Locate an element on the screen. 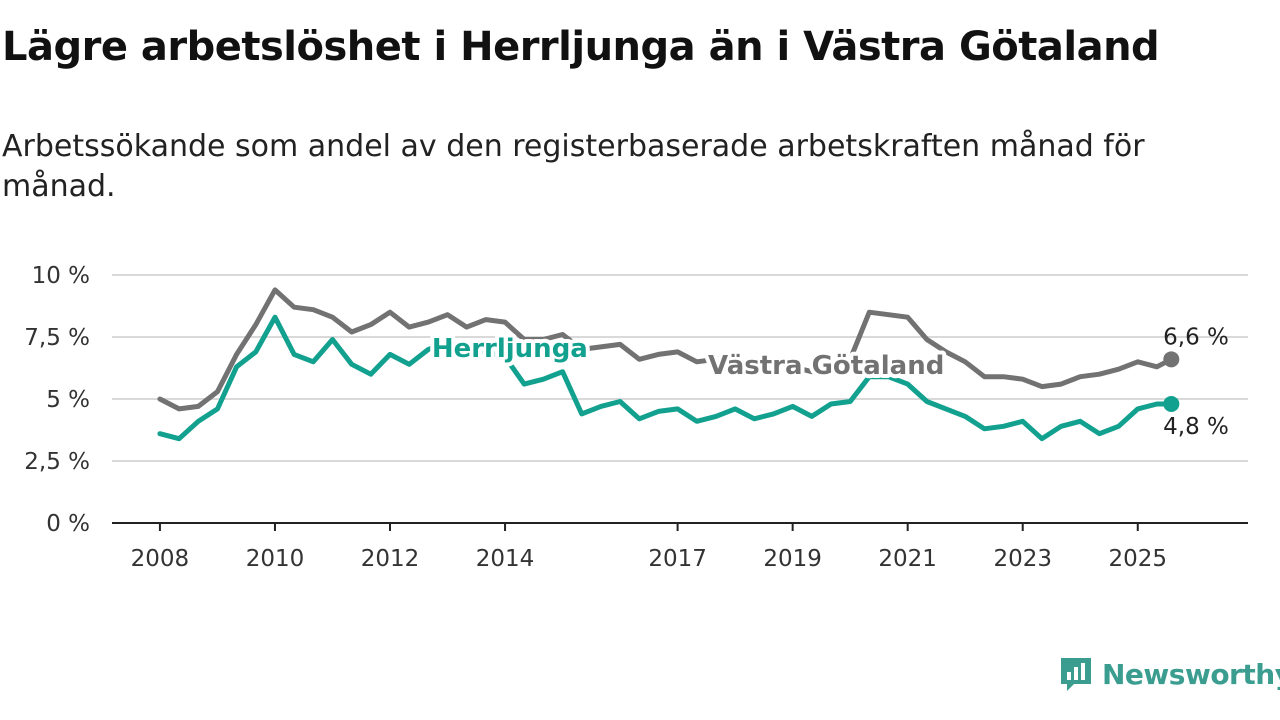 This screenshot has height=720, width=1280. brand-name: Newsworthy is located at coordinates (1191, 674).